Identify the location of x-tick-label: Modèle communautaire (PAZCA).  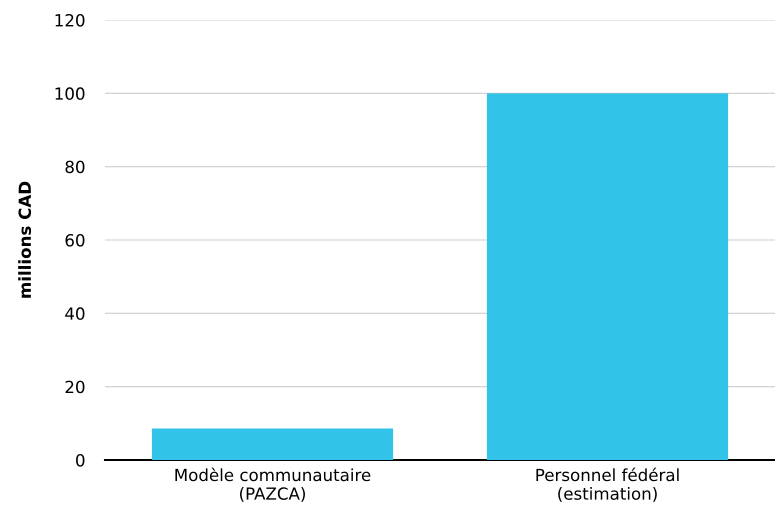
(272, 485).